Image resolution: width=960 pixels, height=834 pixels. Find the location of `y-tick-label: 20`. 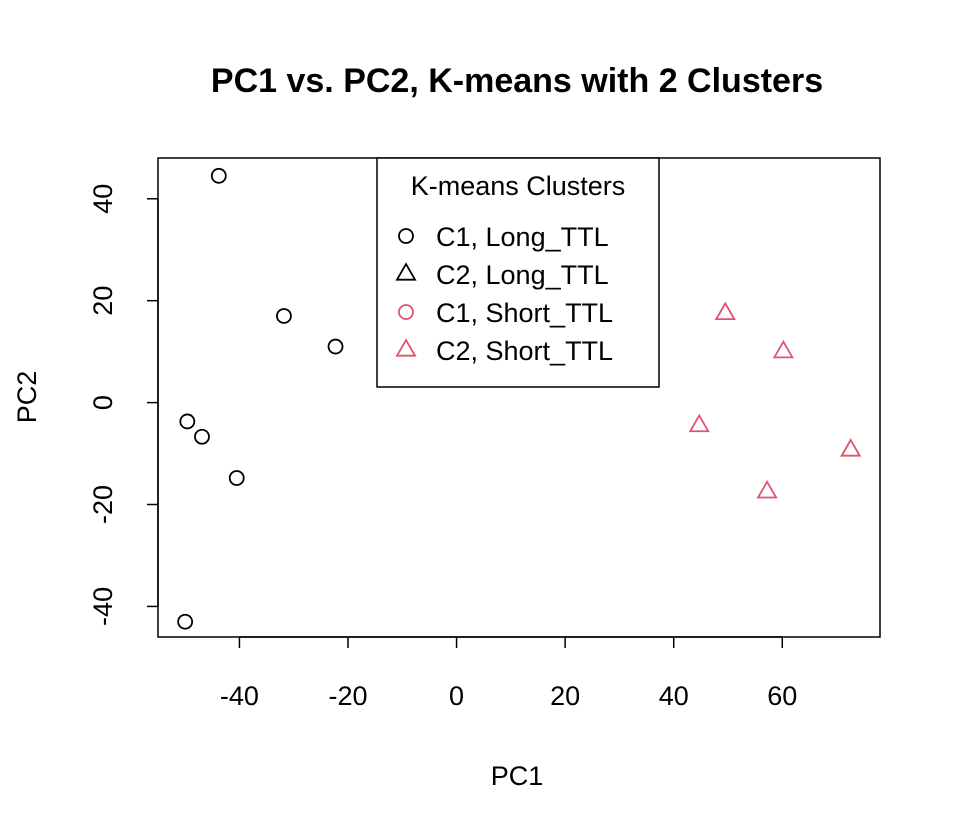

y-tick-label: 20 is located at coordinates (103, 301).